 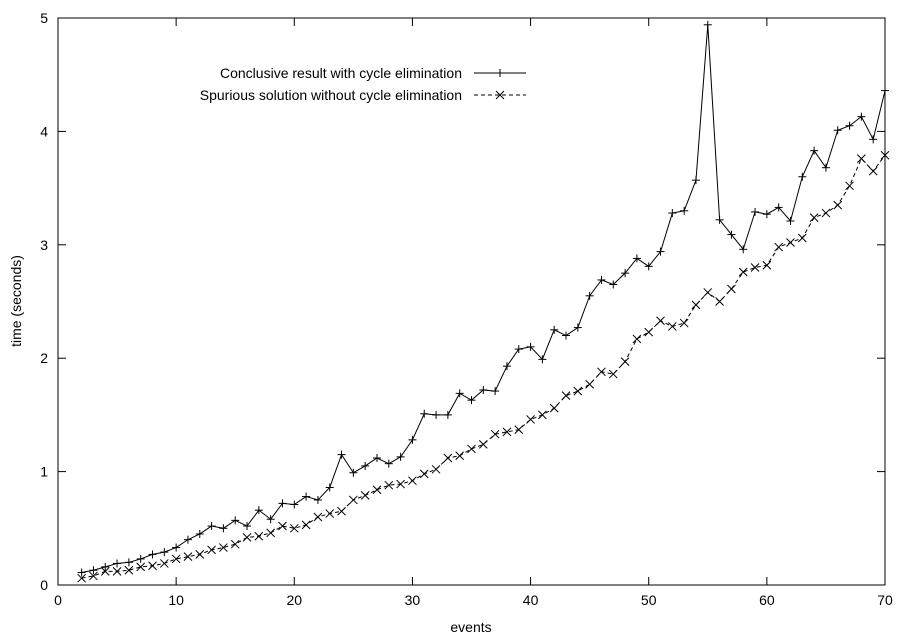 I want to click on x-tick-label: 40, so click(x=531, y=600).